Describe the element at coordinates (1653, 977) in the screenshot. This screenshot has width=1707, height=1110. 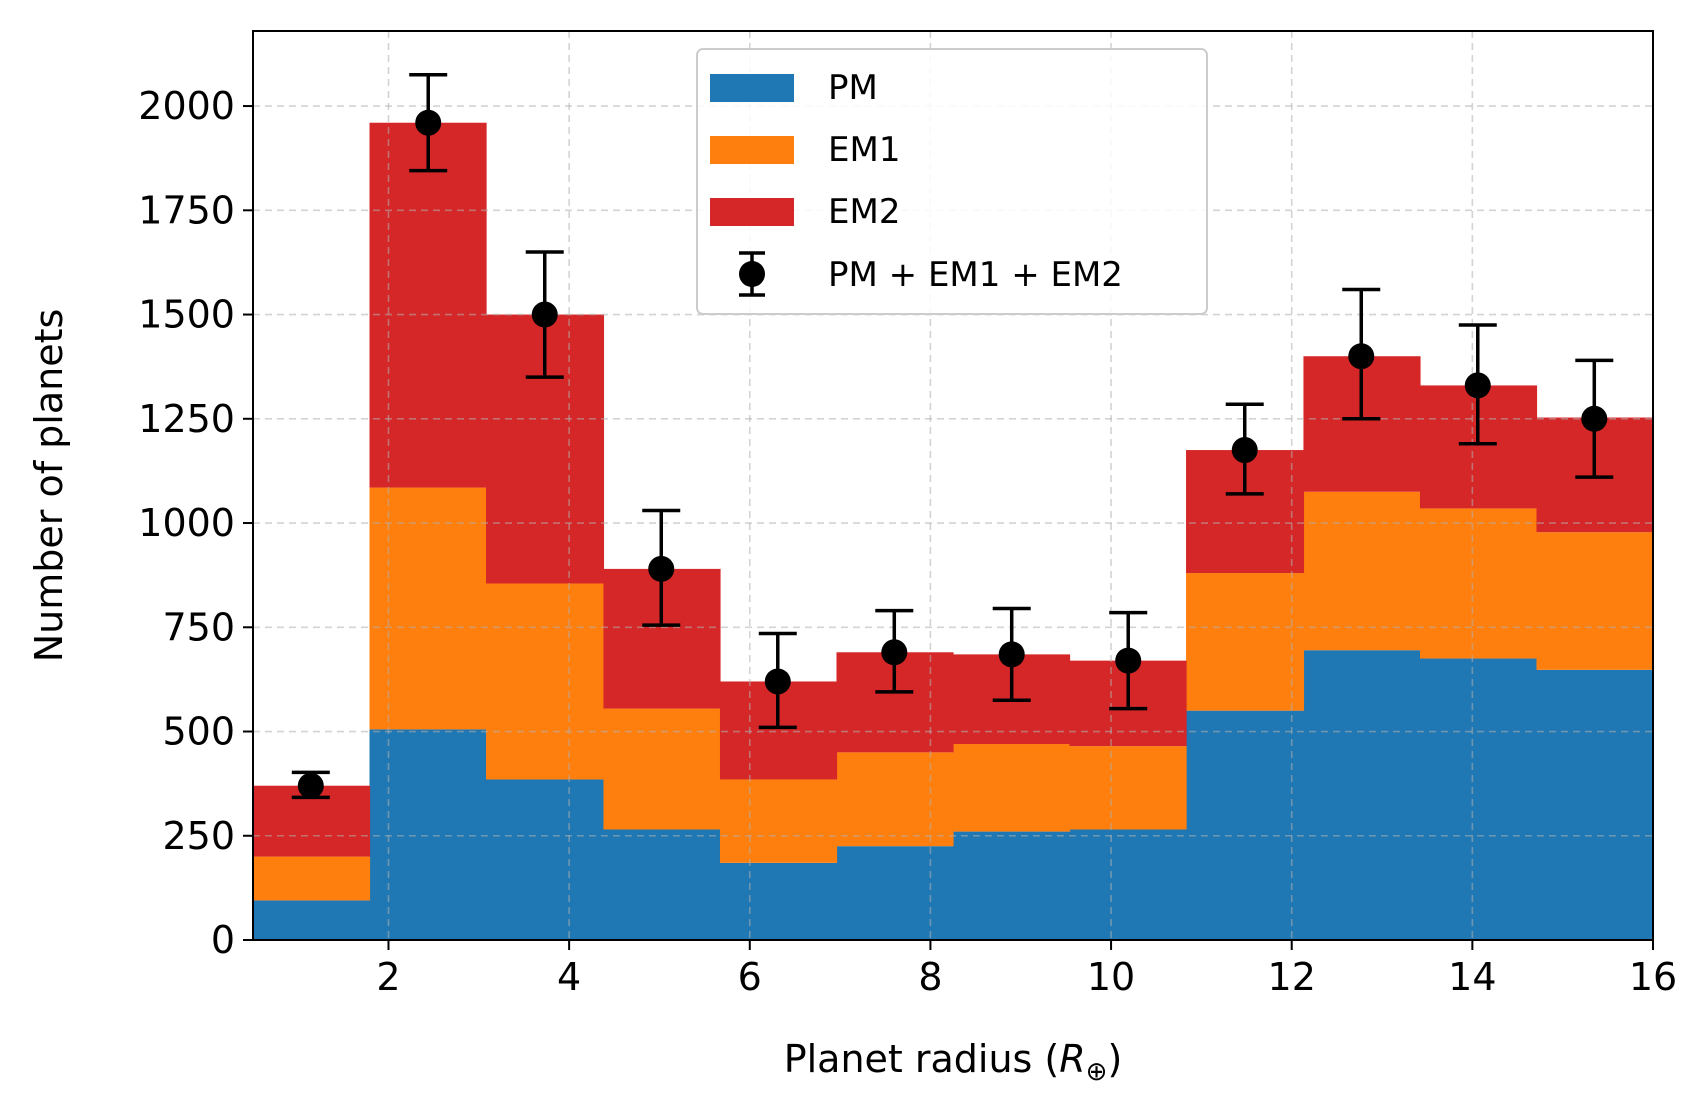
I see `x-tick-label-7: 16` at that location.